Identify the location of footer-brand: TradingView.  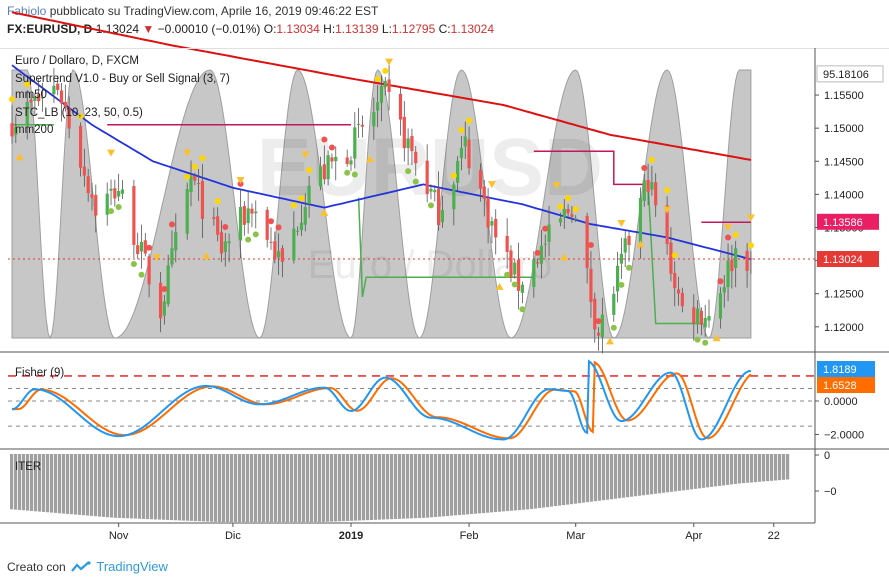
(132, 566).